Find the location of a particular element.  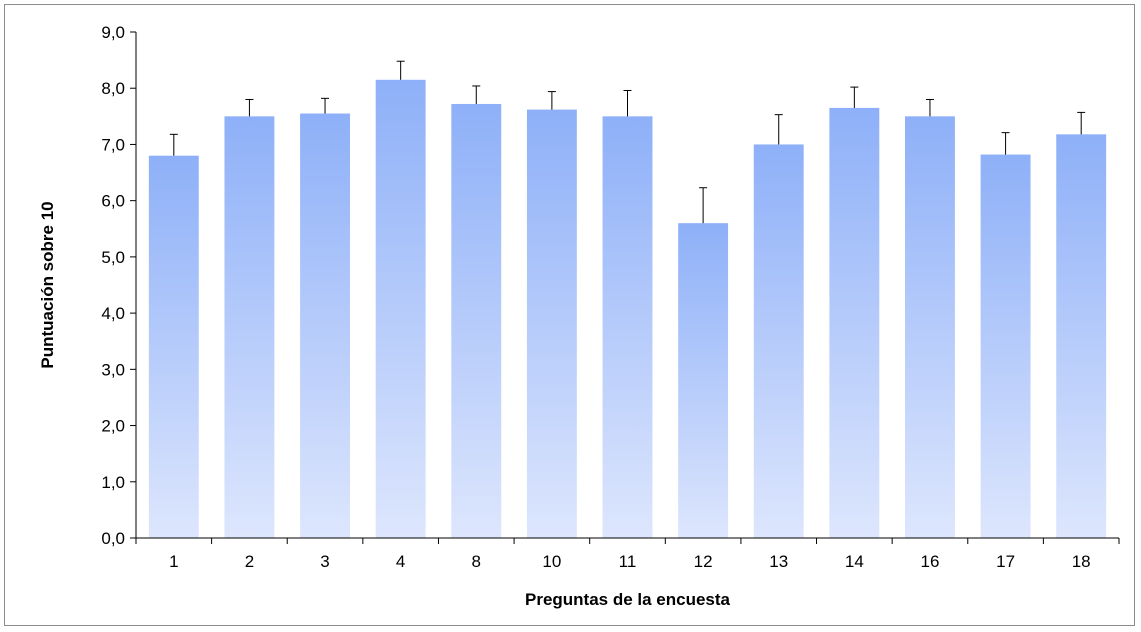

x-tick-label: 13 is located at coordinates (778, 561).